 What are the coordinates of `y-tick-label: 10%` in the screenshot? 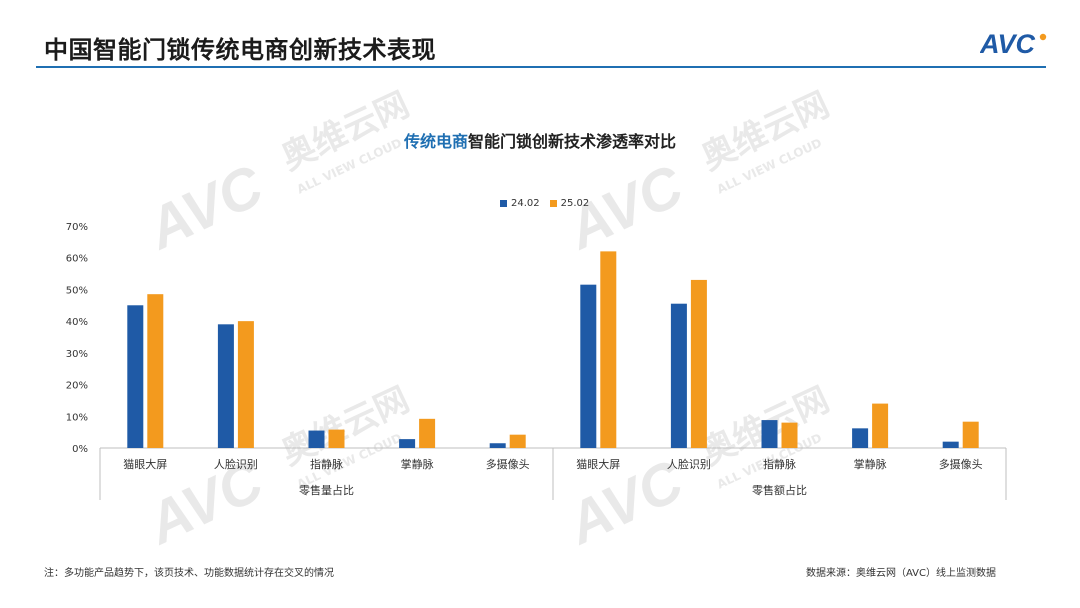 It's located at (77, 417).